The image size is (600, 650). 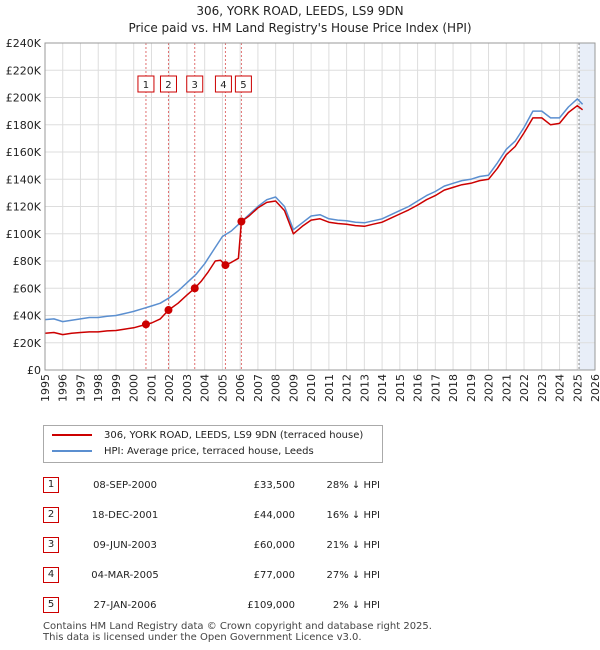 What do you see at coordinates (382, 388) in the screenshot?
I see `x-tick-label: 2014` at bounding box center [382, 388].